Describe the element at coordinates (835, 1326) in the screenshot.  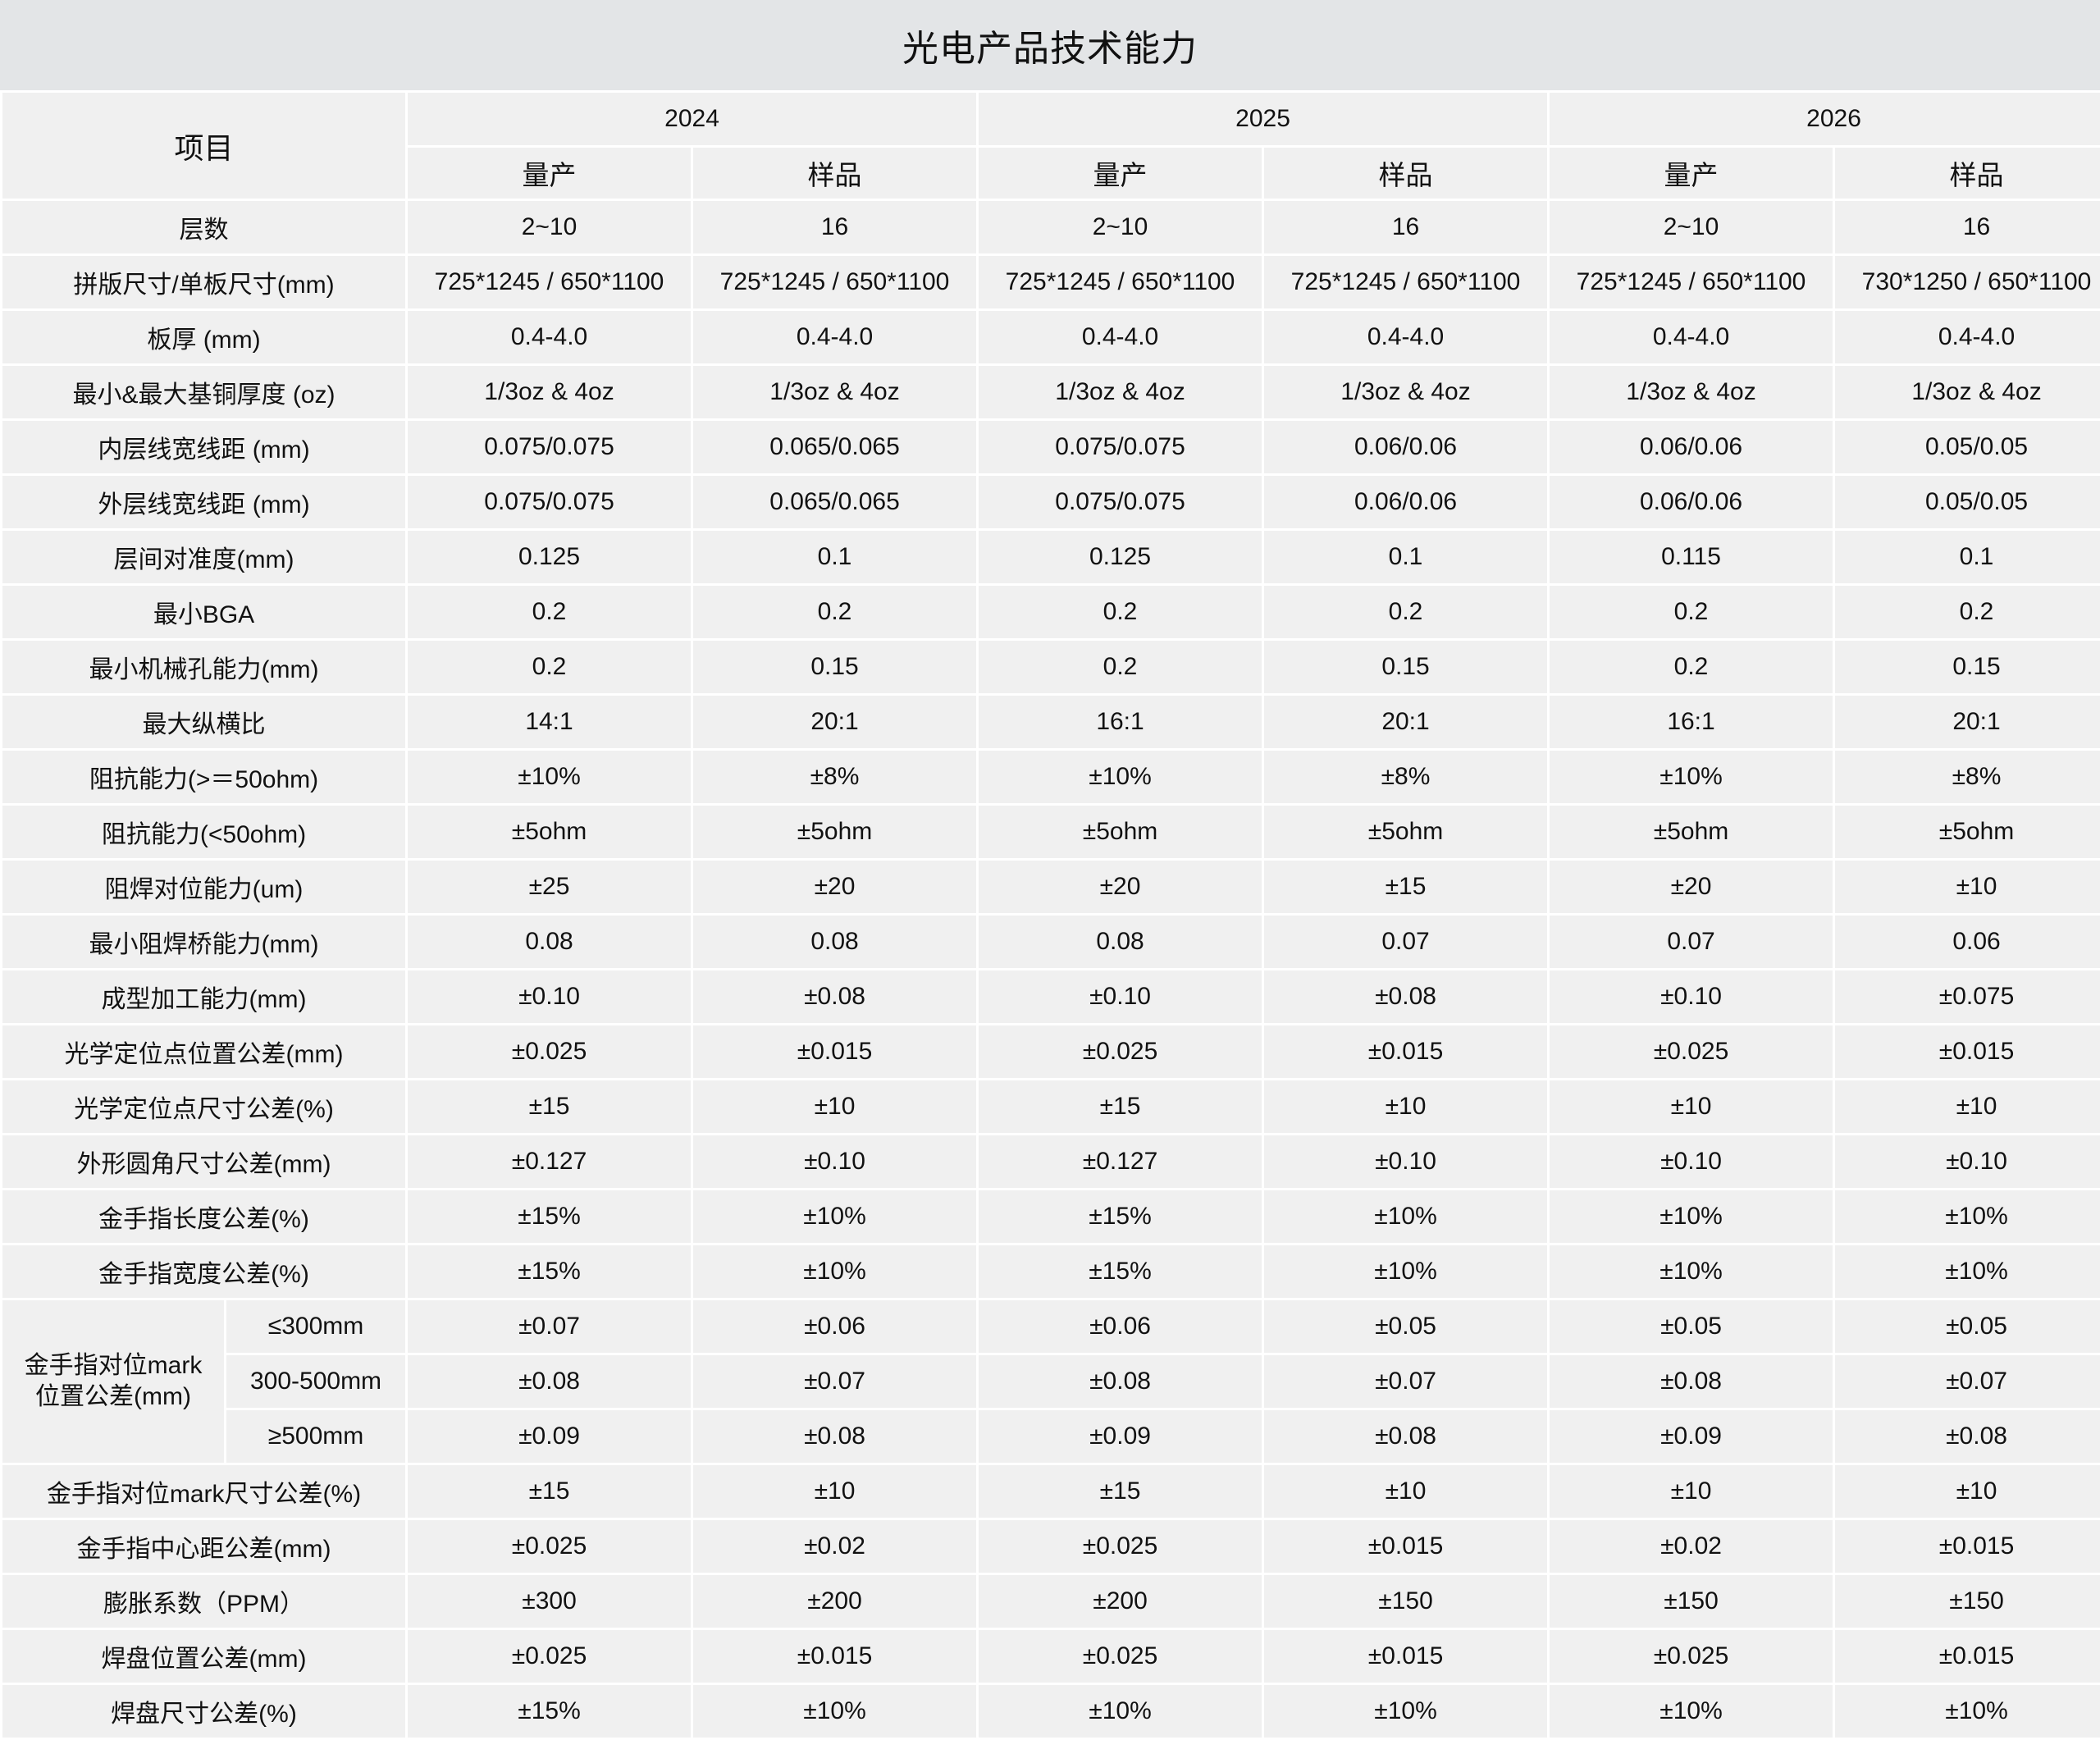
I see `cell-value: ±0.06` at that location.